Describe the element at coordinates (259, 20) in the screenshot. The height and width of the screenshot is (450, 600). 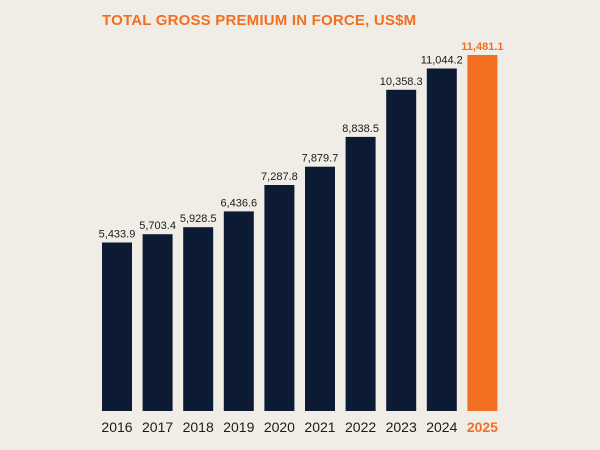
I see `chart-title: TOTAL GROSS PREMIUM IN FORCE, US$M` at that location.